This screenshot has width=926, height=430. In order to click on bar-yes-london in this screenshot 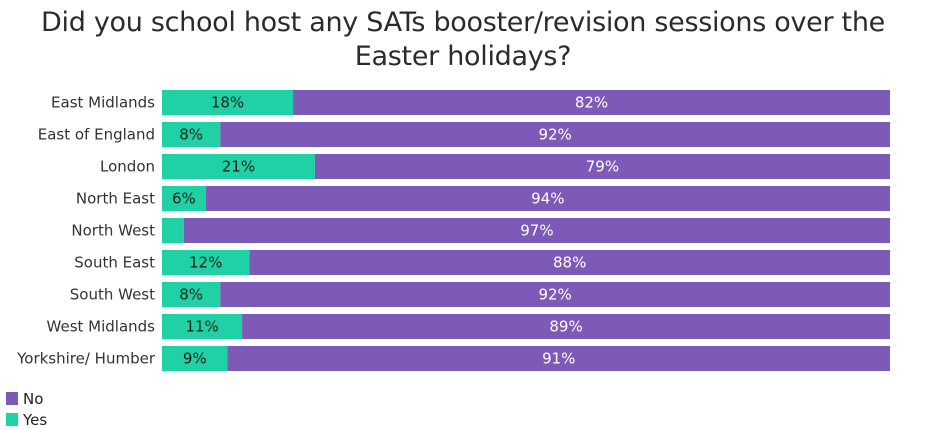, I will do `click(238, 166)`.